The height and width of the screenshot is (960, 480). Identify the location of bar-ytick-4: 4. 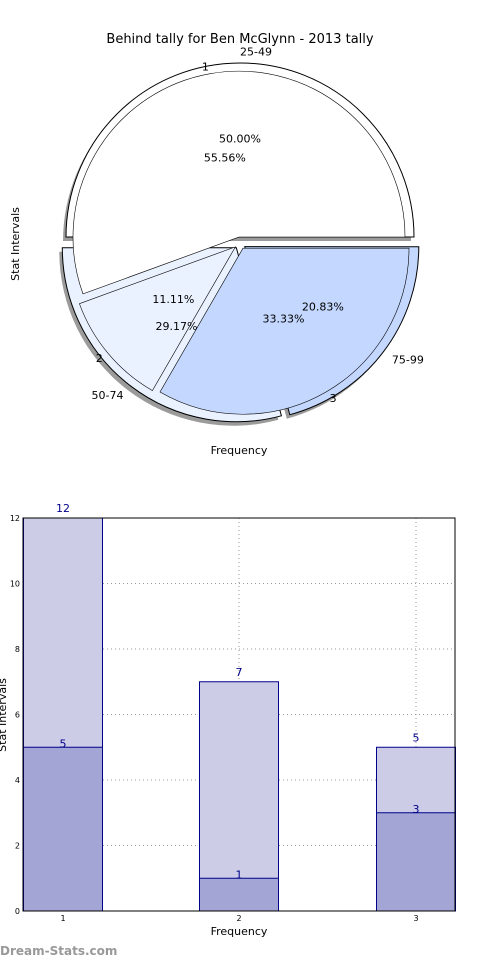
(17, 780).